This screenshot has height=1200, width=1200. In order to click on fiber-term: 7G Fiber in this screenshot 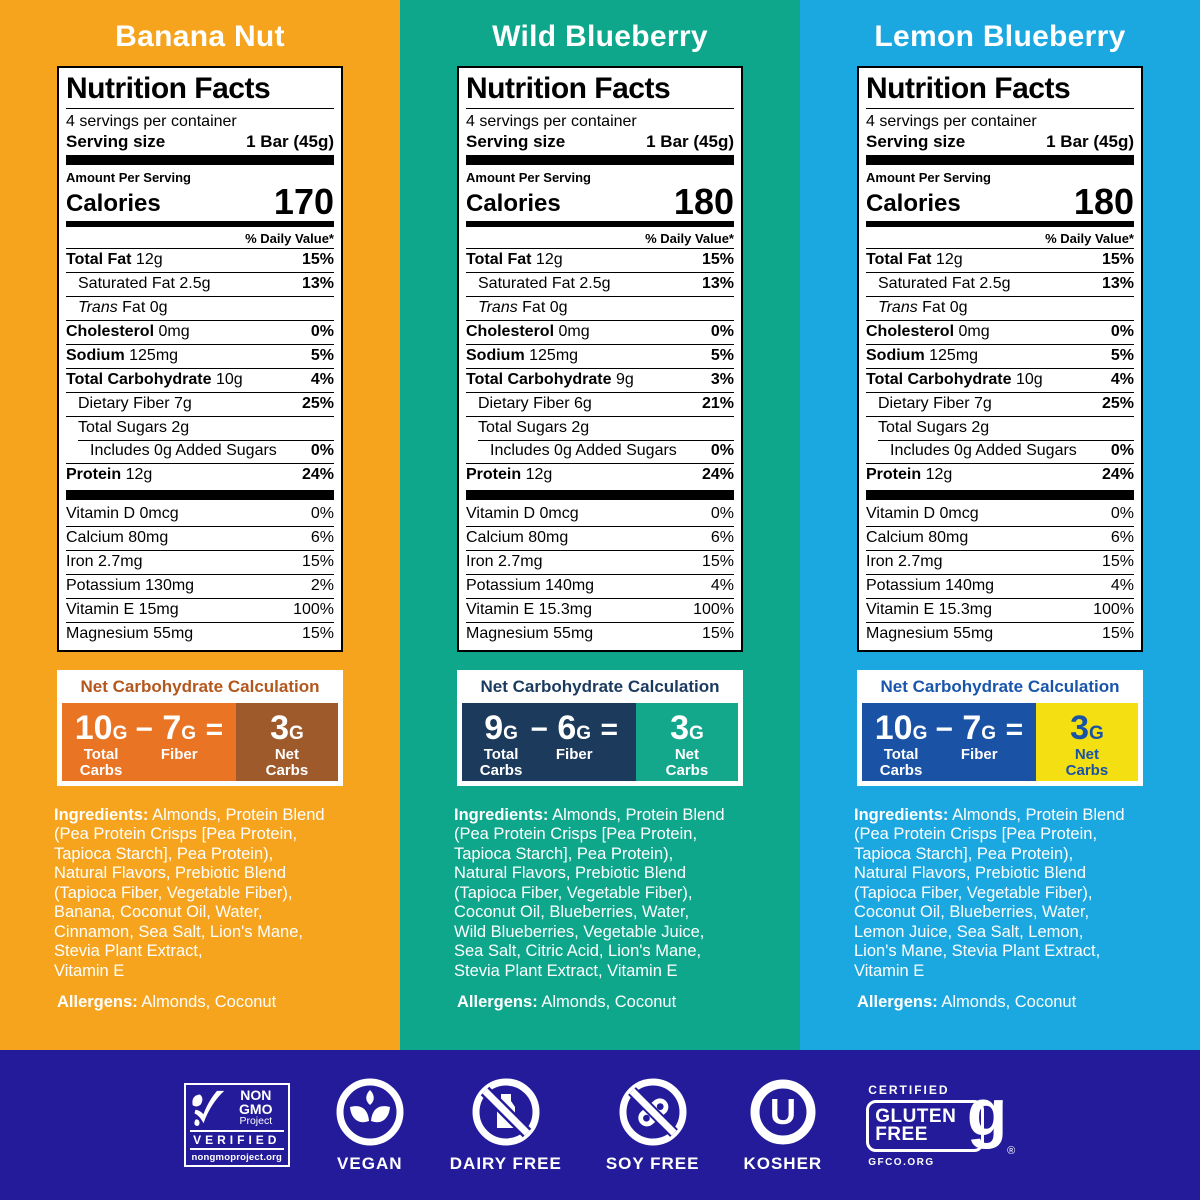, I will do `click(979, 746)`.